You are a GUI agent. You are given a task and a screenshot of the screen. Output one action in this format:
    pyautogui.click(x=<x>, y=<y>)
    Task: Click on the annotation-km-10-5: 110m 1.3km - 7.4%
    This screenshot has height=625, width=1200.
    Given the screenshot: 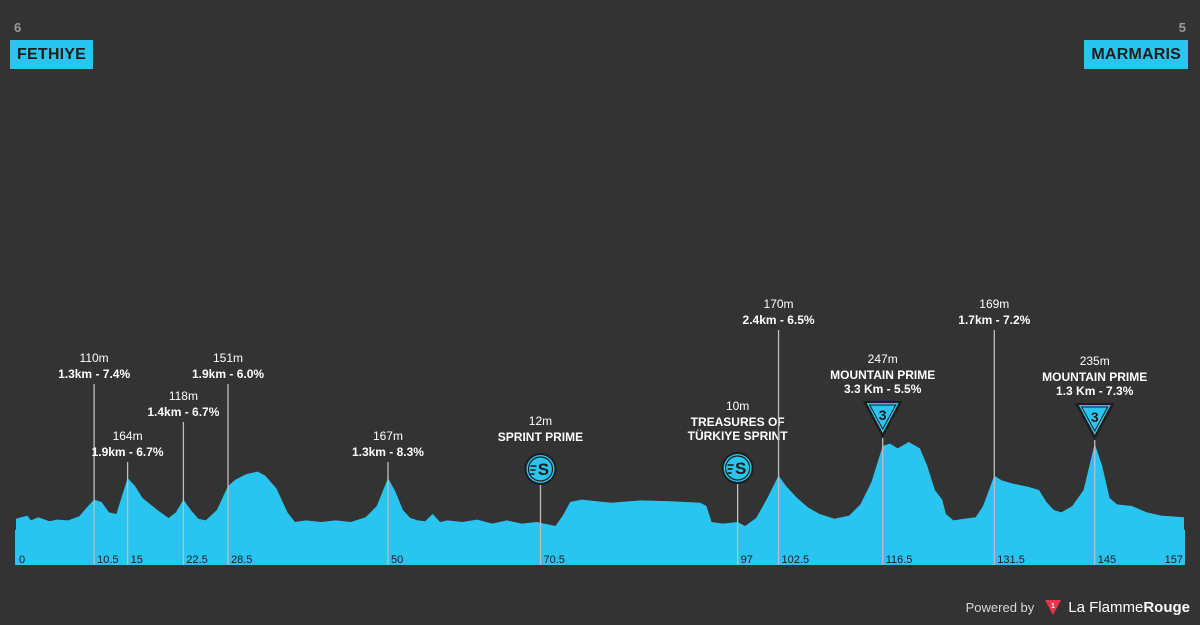 What is the action you would take?
    pyautogui.click(x=94, y=458)
    